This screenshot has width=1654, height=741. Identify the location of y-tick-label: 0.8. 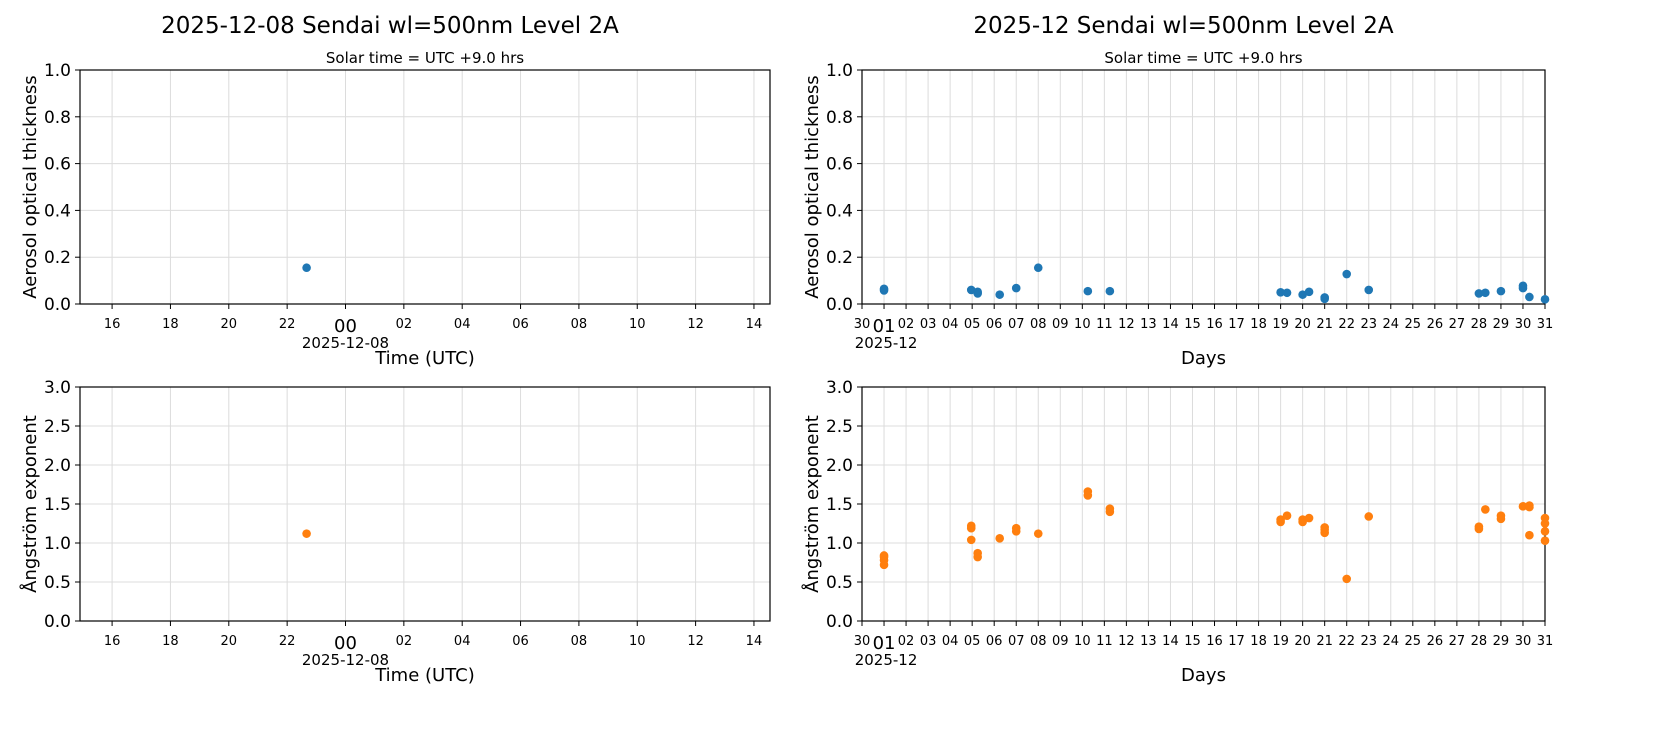
(57, 118).